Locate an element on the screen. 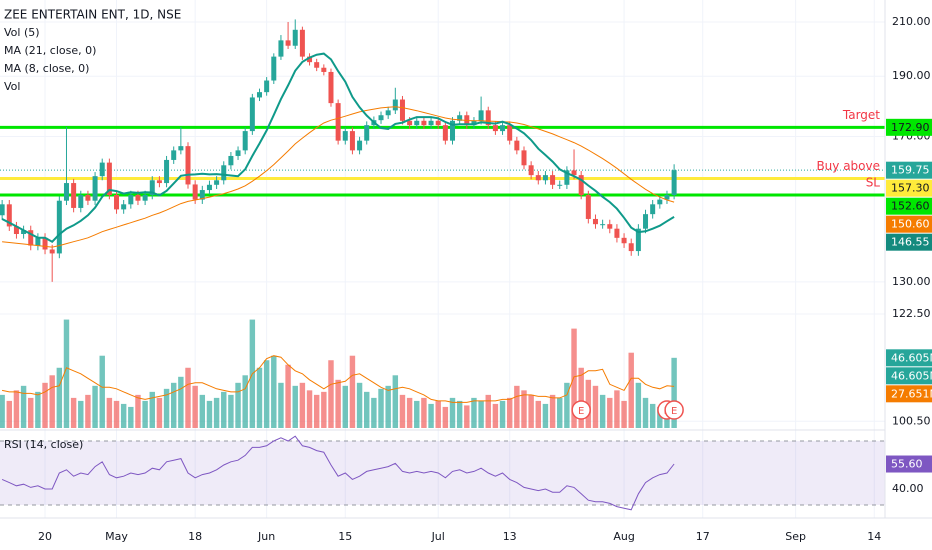 This screenshot has height=550, width=932. level-value-label: 157.30 is located at coordinates (910, 188).